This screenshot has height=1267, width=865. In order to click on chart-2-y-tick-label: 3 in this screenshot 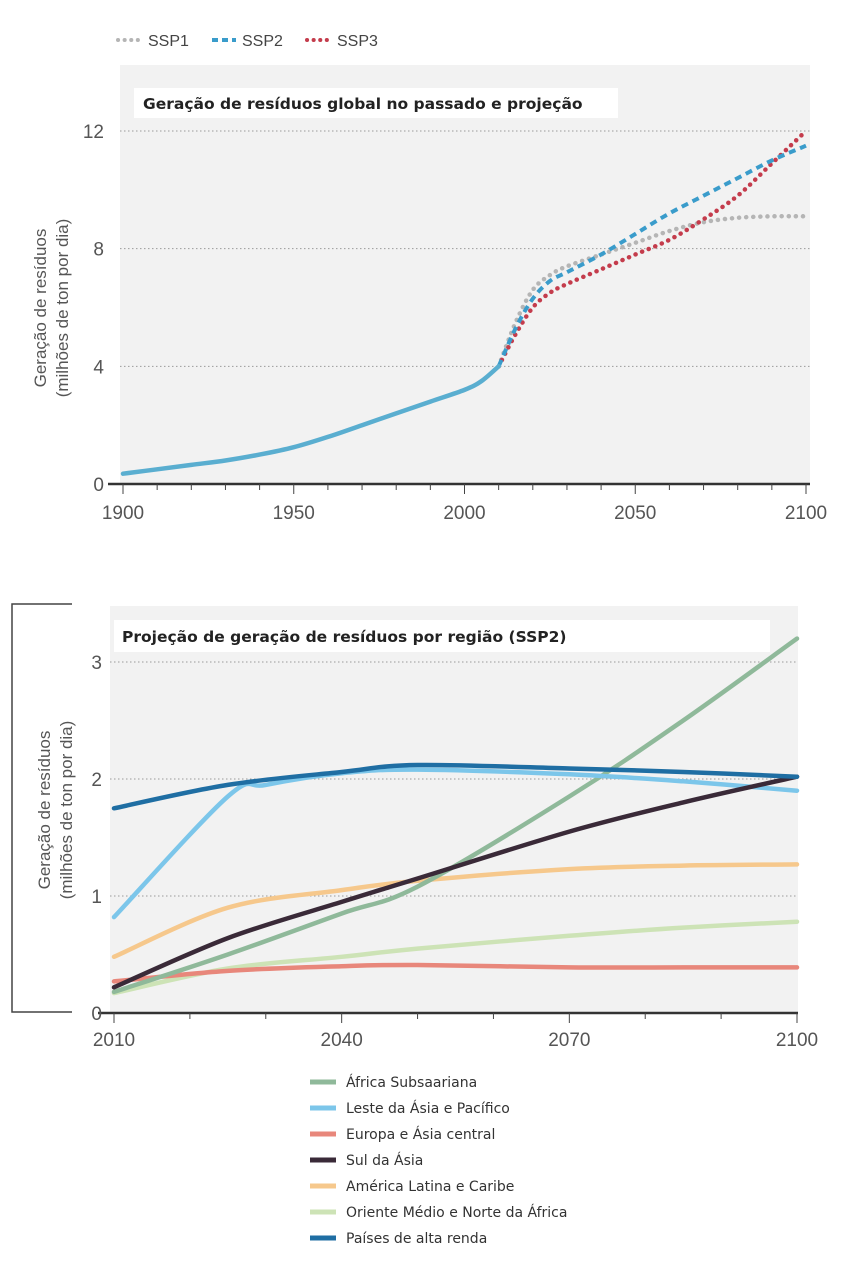, I will do `click(96, 663)`.